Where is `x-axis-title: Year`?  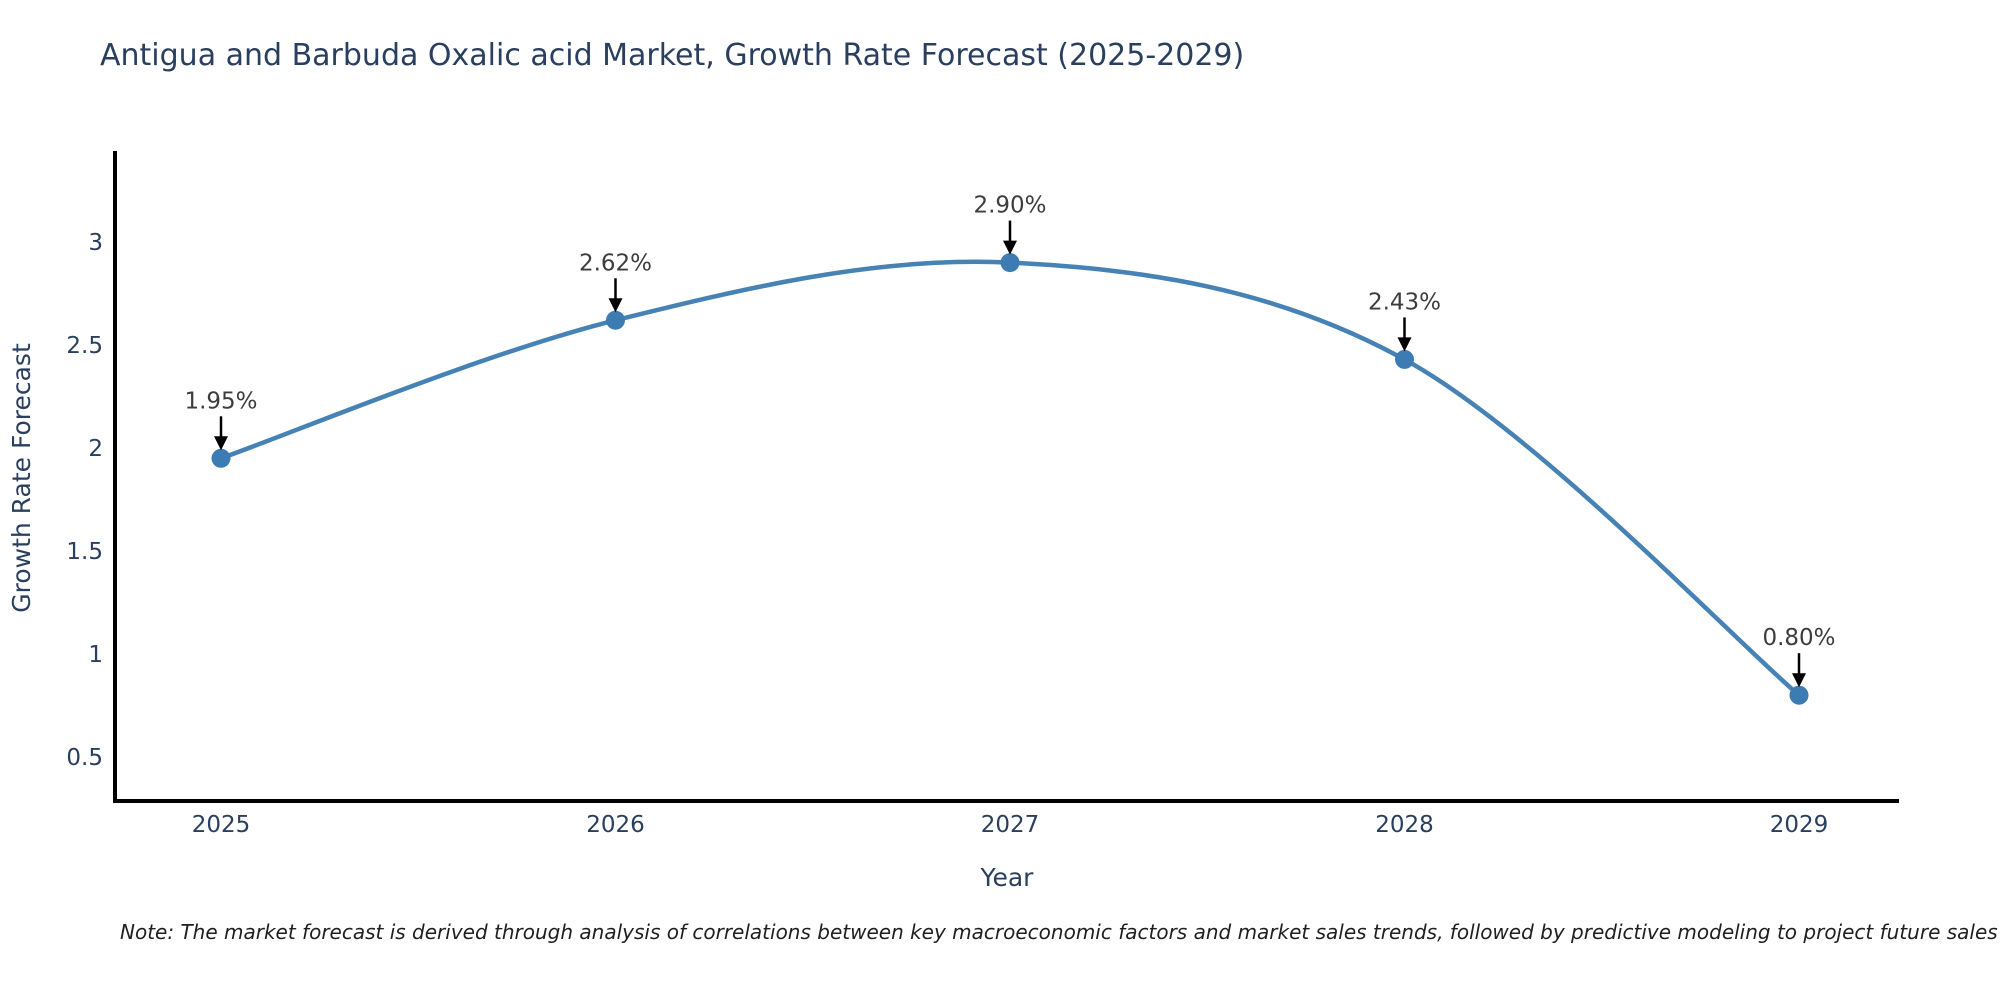
x-axis-title: Year is located at coordinates (1007, 877).